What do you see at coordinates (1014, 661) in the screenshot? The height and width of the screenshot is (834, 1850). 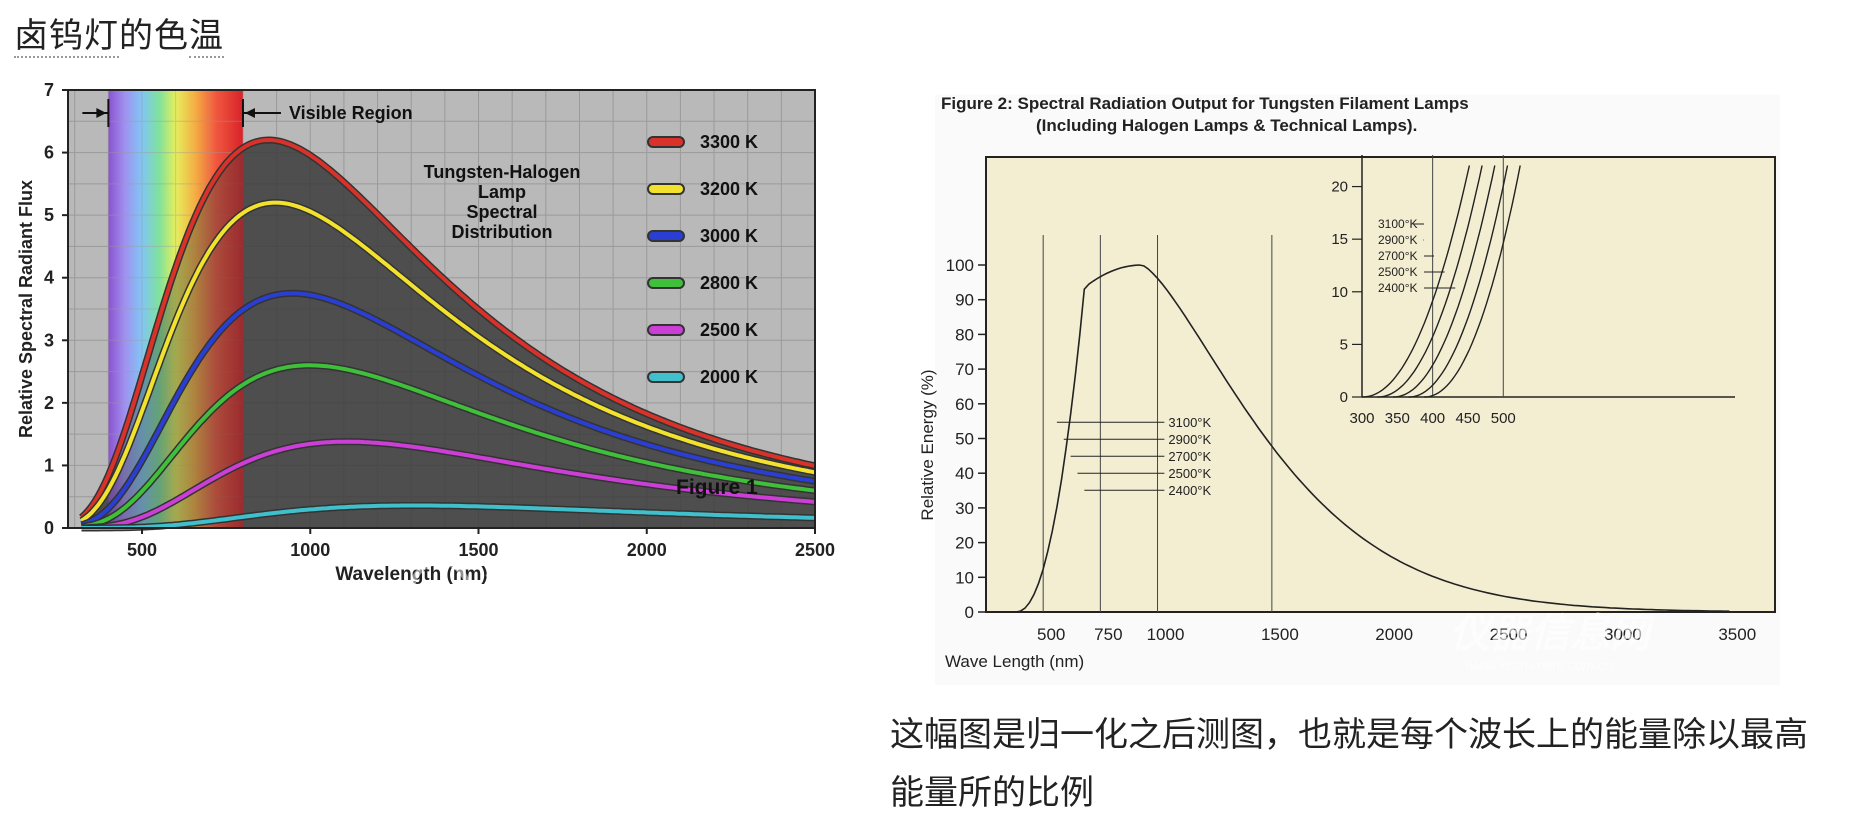 I see `figure2-x-axis-label: Wave Length (nm)` at bounding box center [1014, 661].